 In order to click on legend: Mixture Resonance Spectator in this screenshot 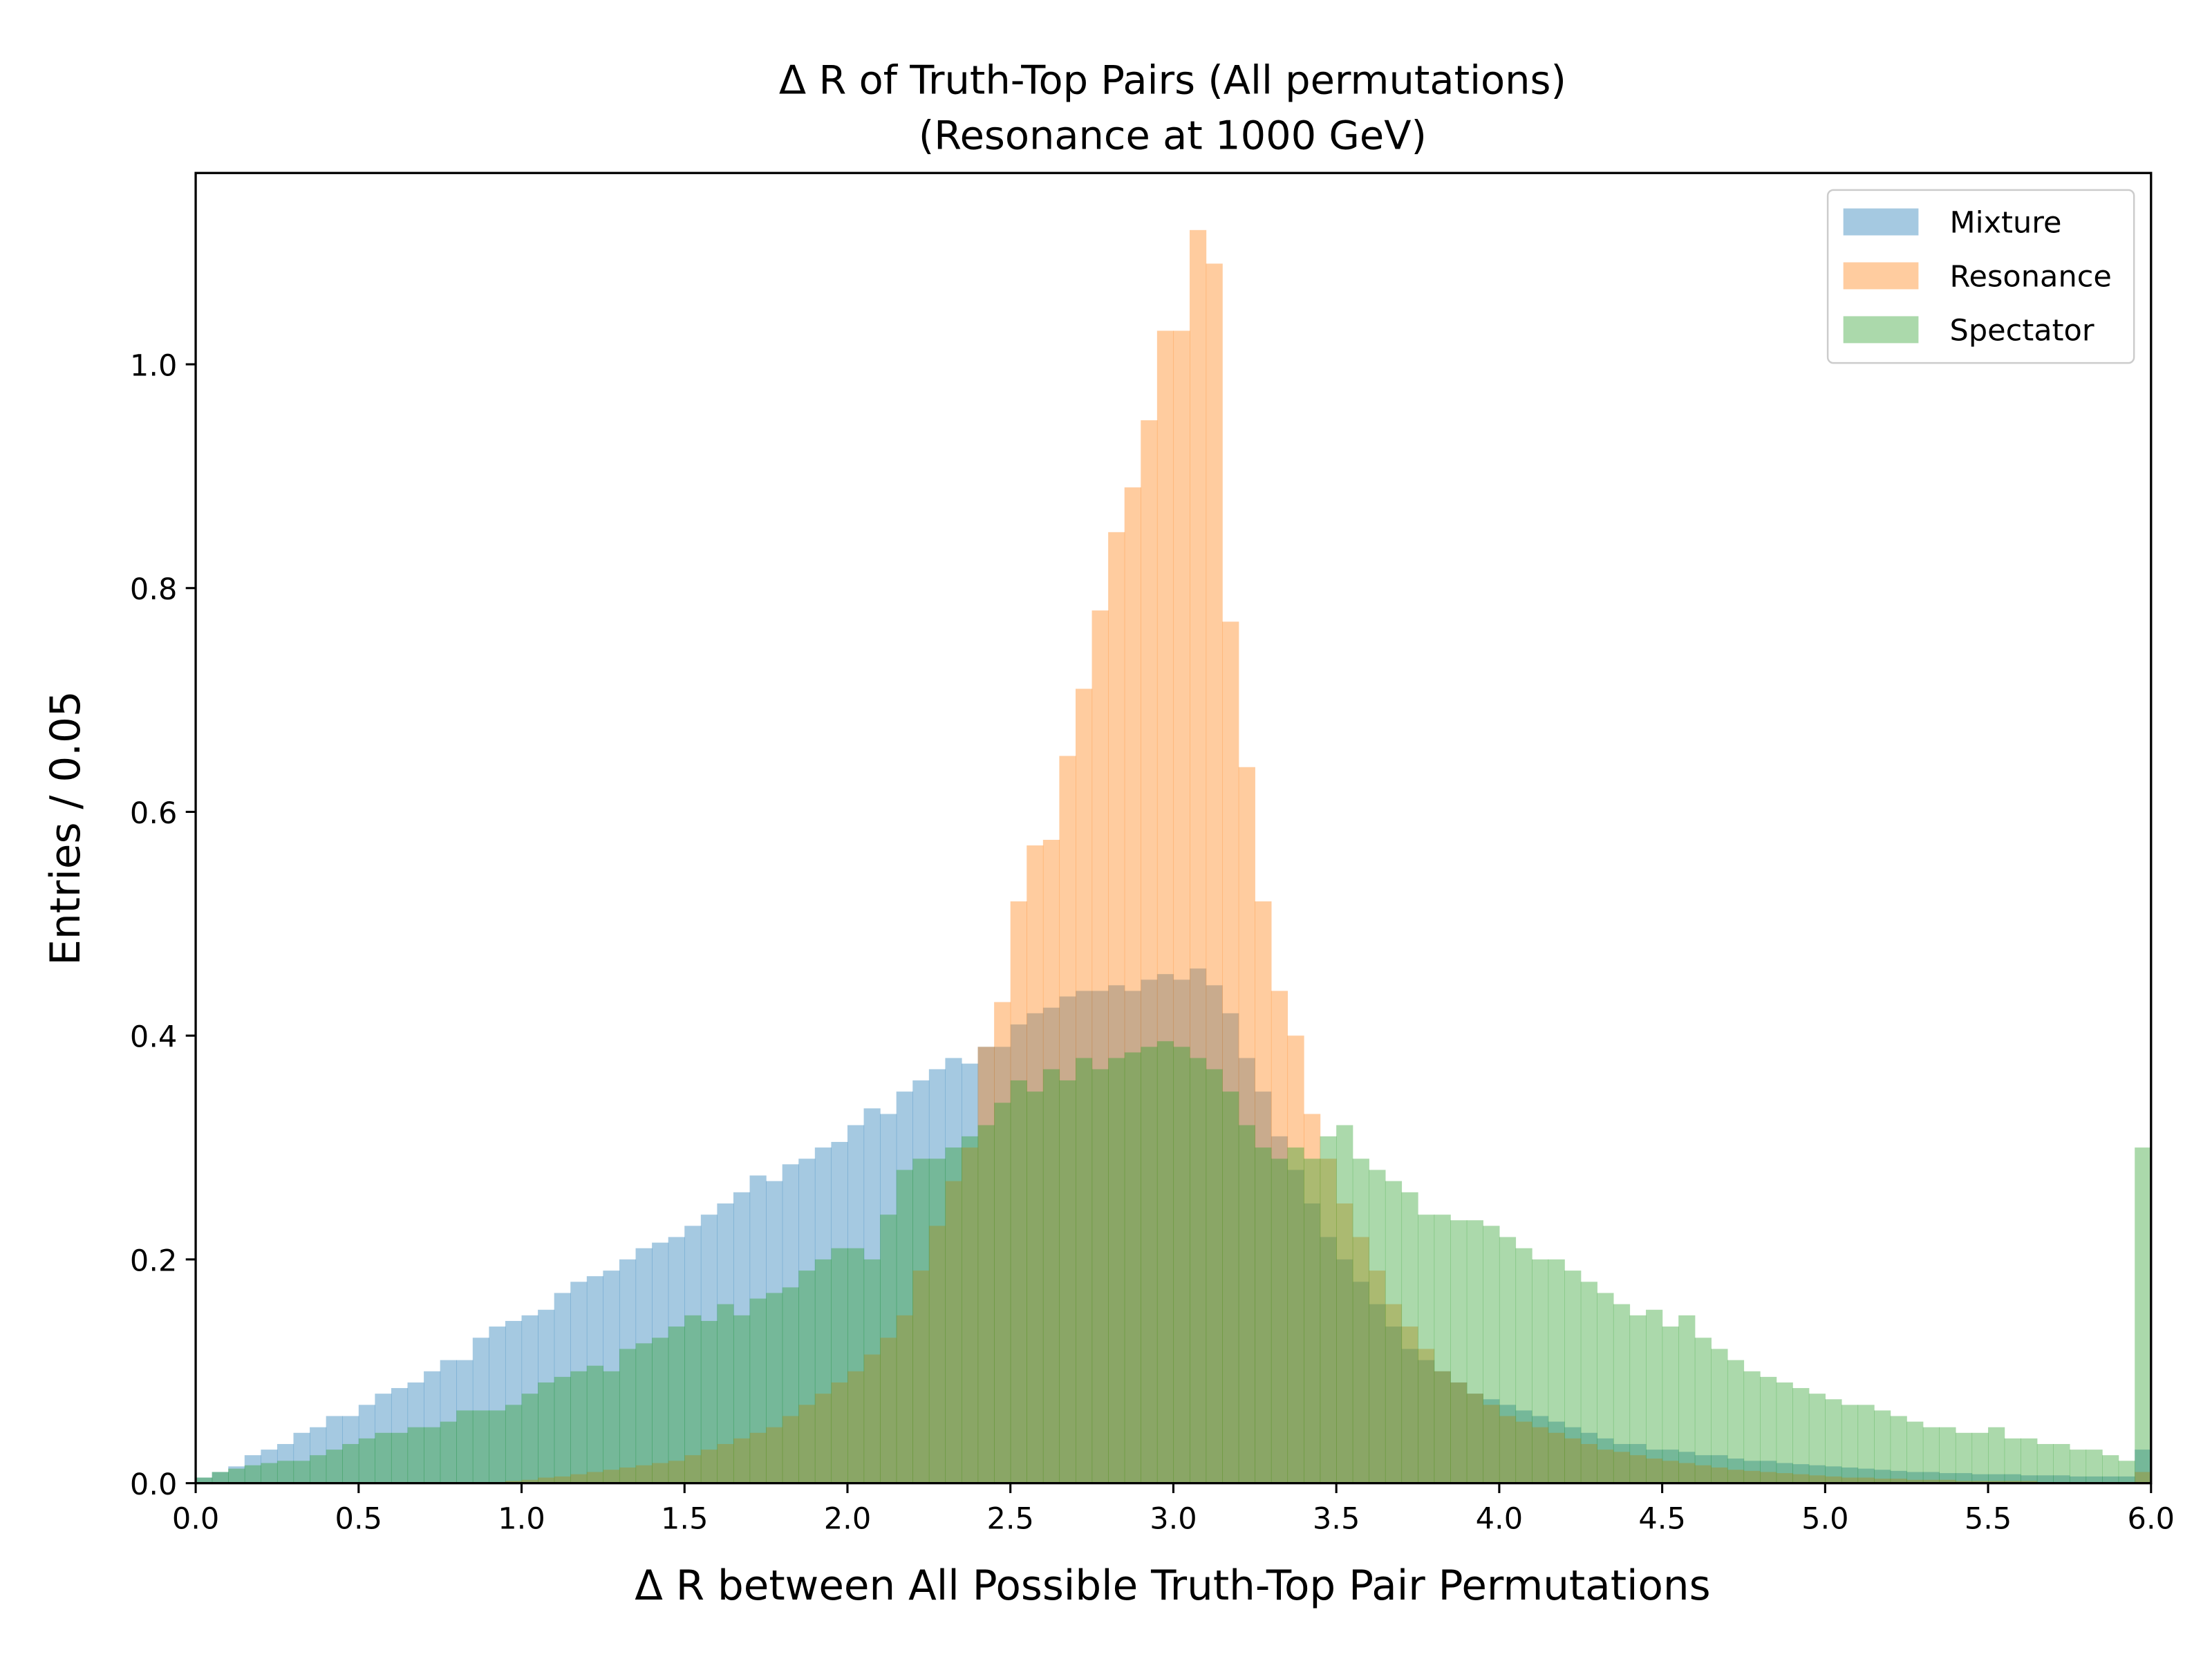, I will do `click(1980, 276)`.